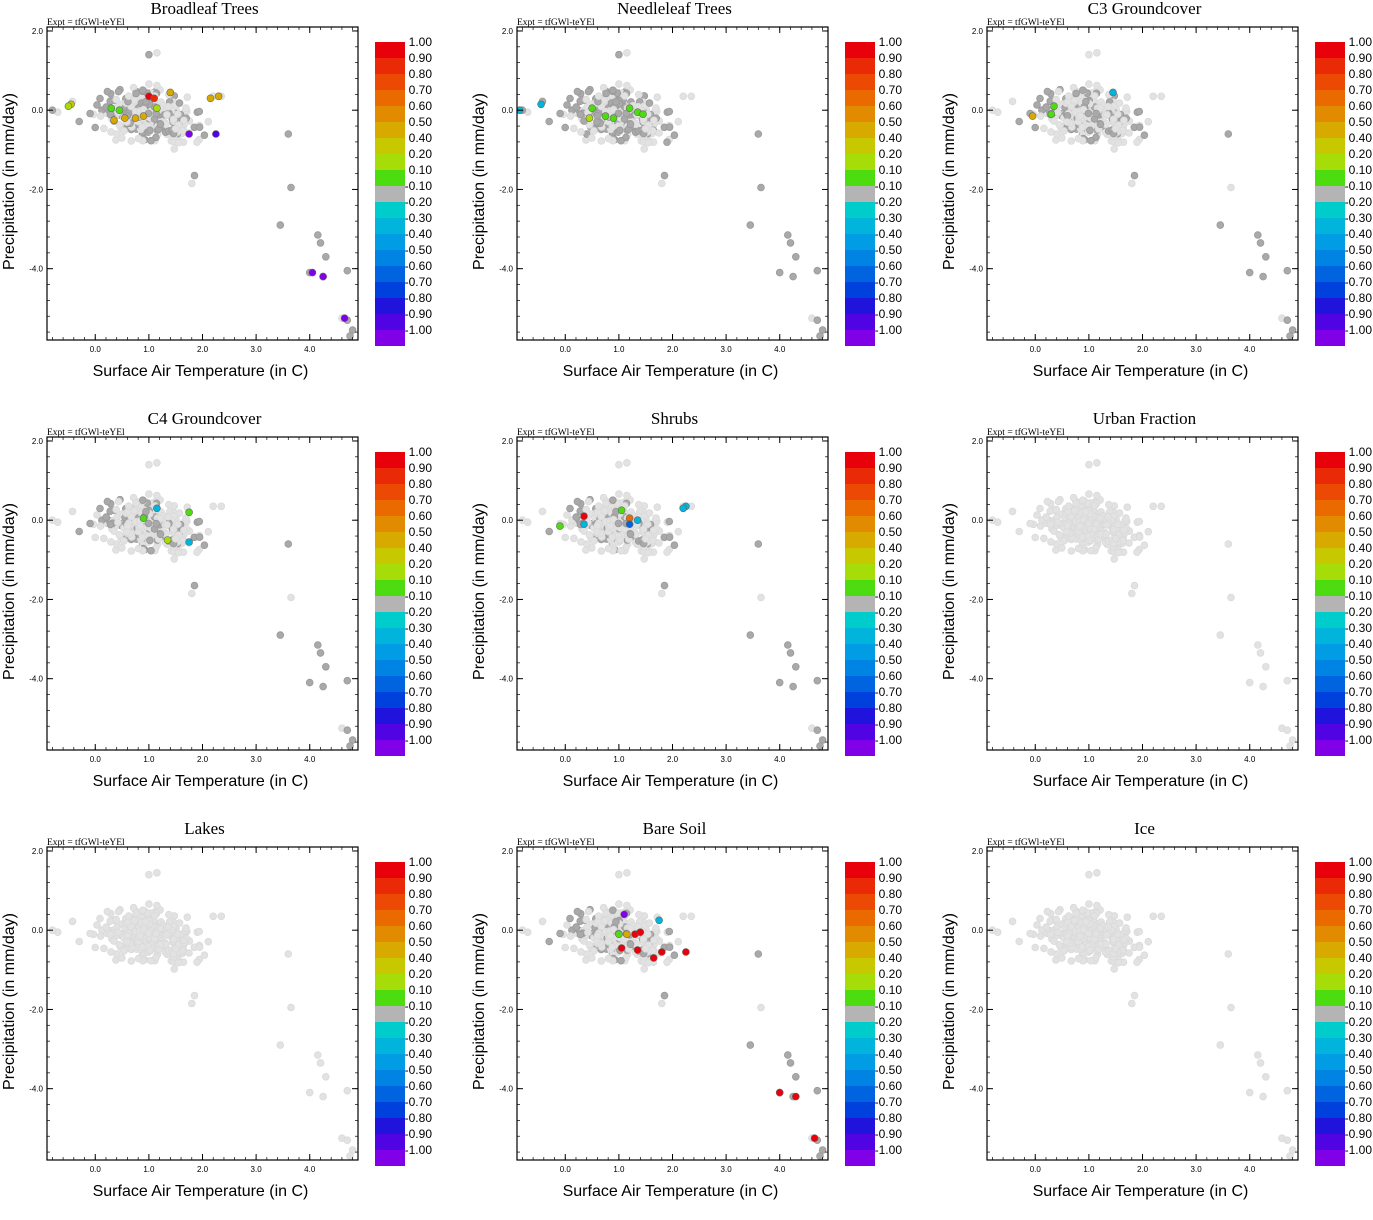  I want to click on colorbar-label: 1.00, so click(1361, 862).